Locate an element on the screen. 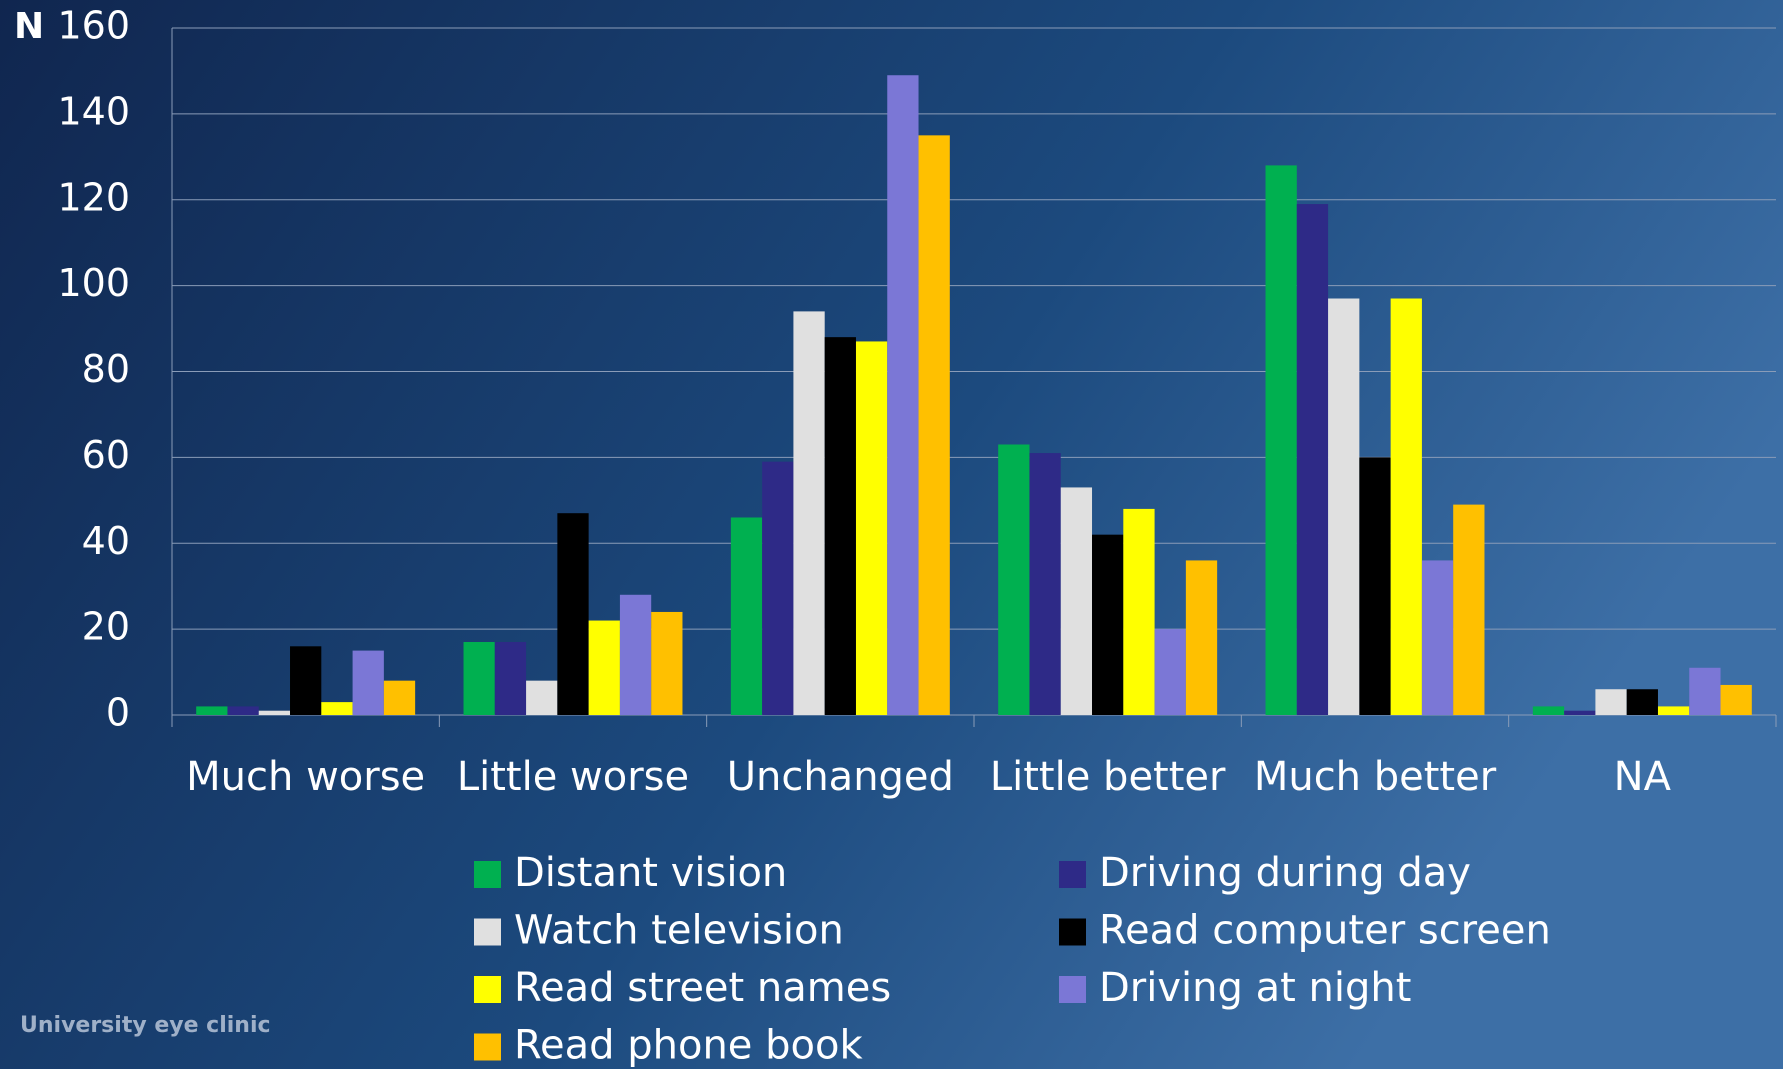 This screenshot has height=1069, width=1783. x-tick-label: Little better is located at coordinates (1108, 777).